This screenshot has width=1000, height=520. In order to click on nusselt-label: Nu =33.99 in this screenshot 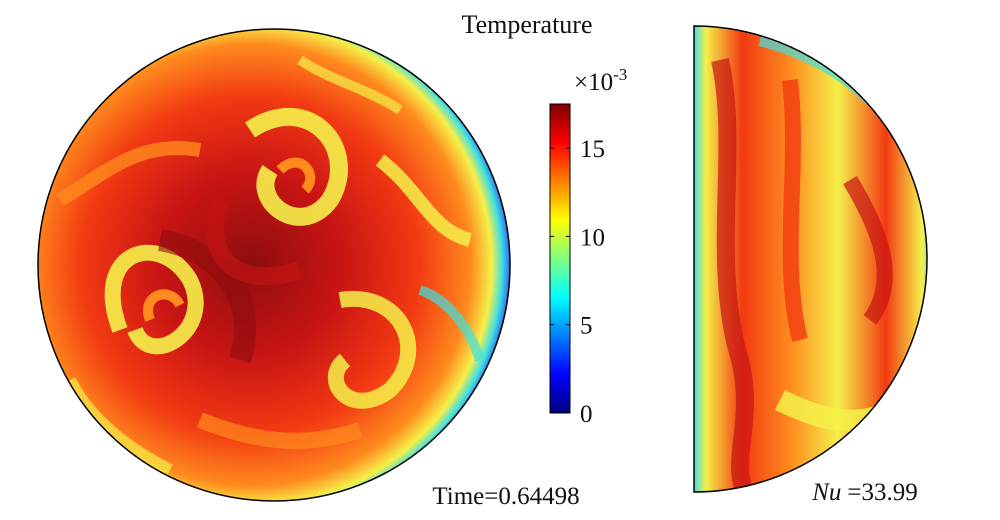, I will do `click(864, 492)`.